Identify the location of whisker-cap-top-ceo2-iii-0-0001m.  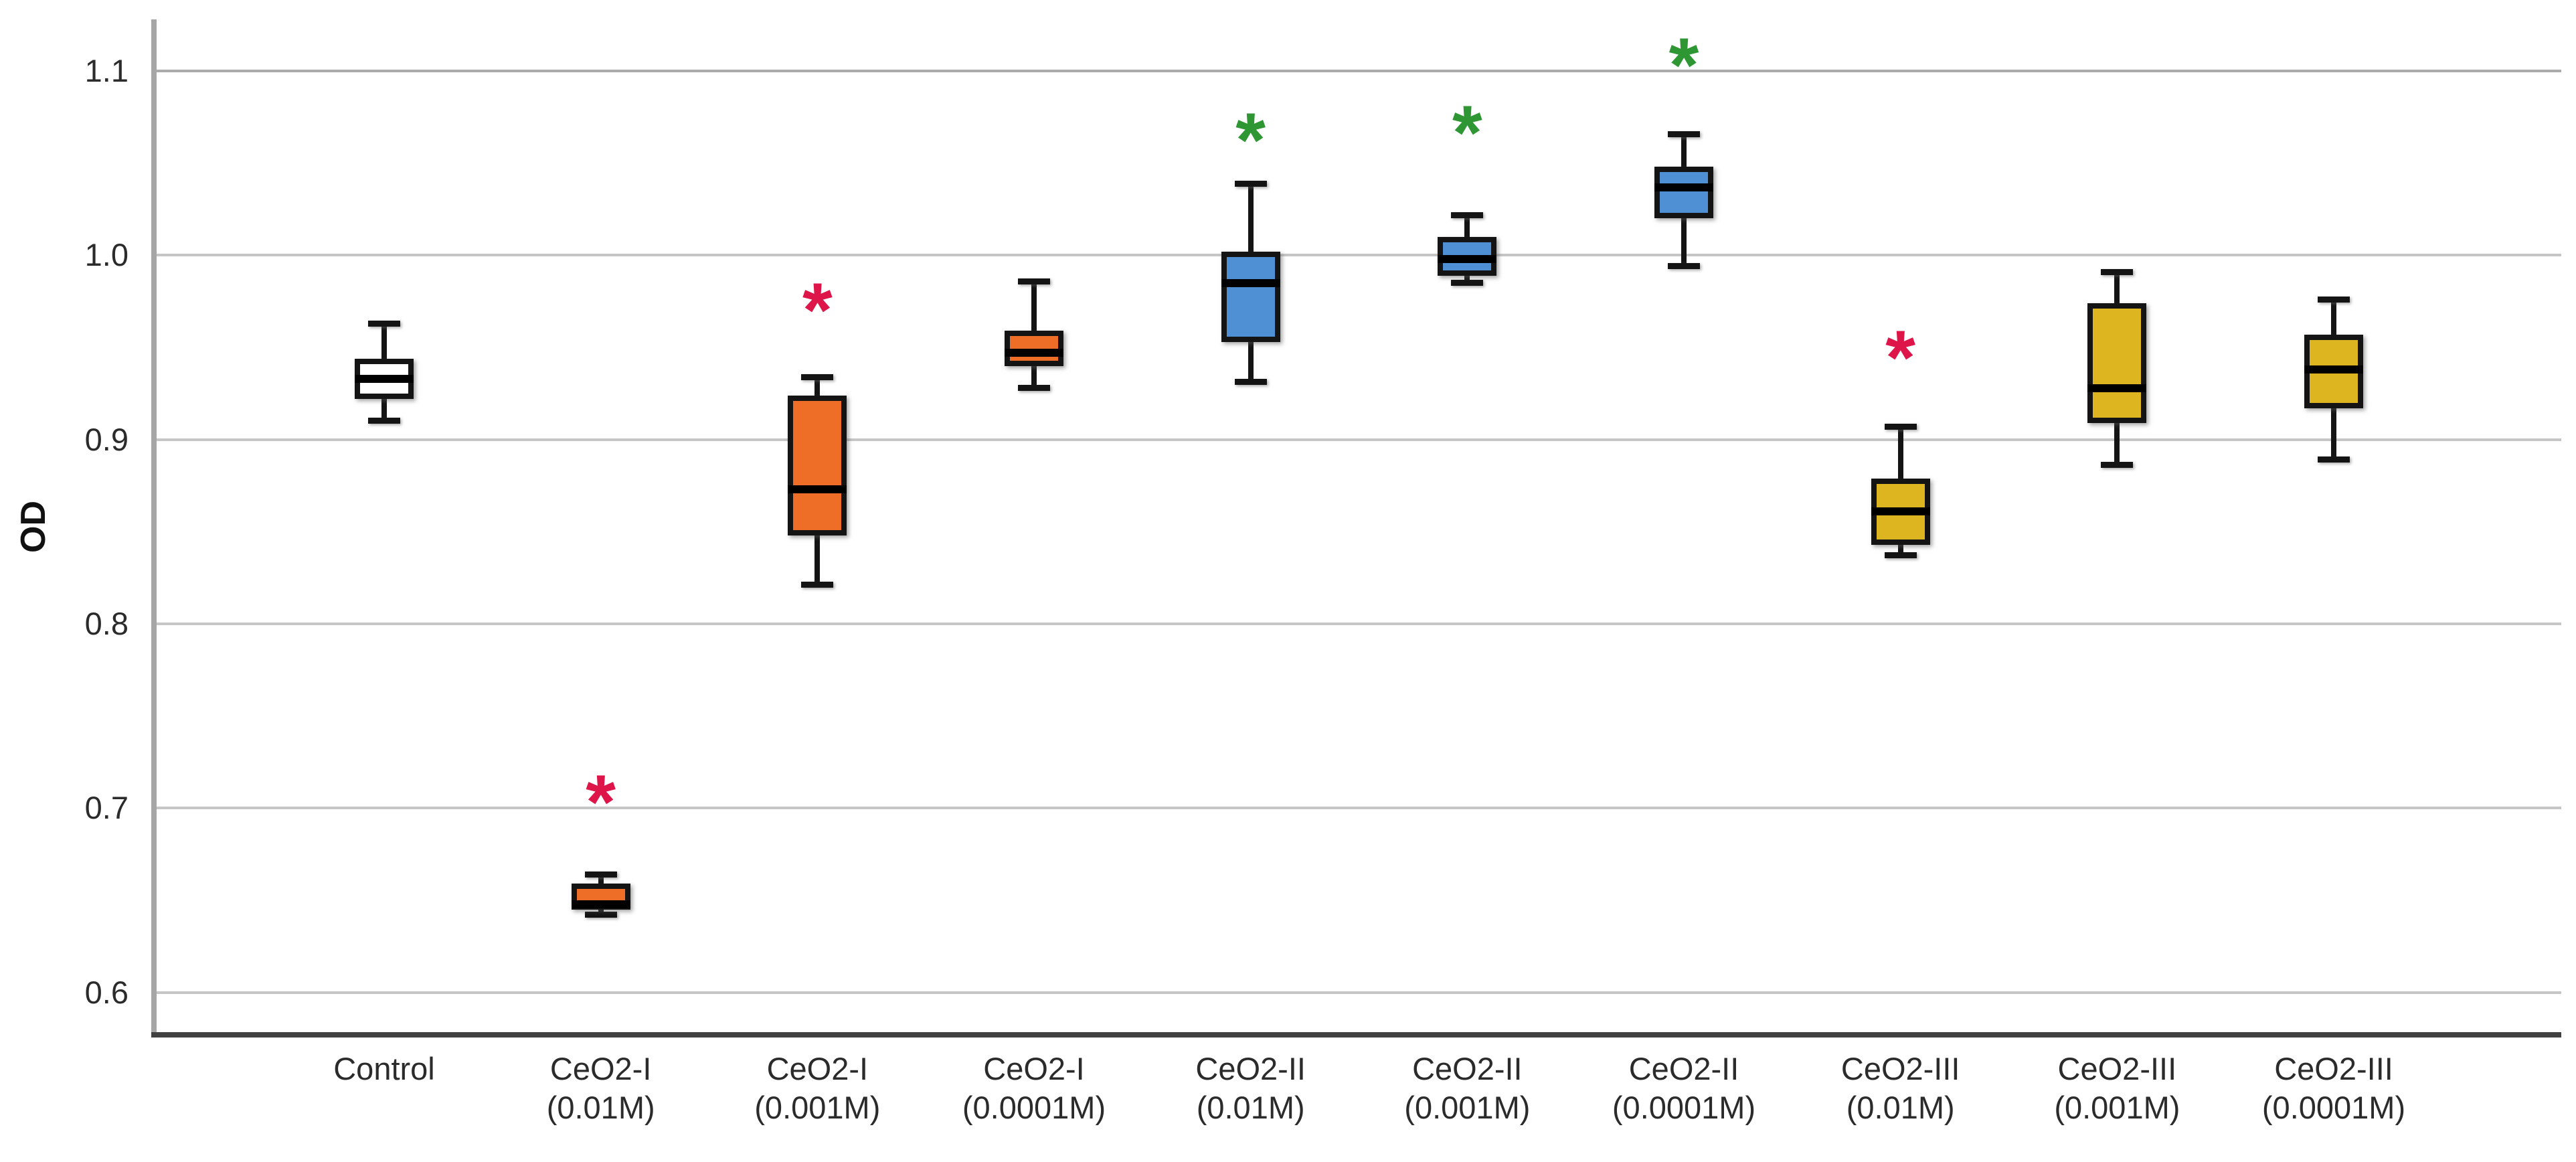
(2334, 300).